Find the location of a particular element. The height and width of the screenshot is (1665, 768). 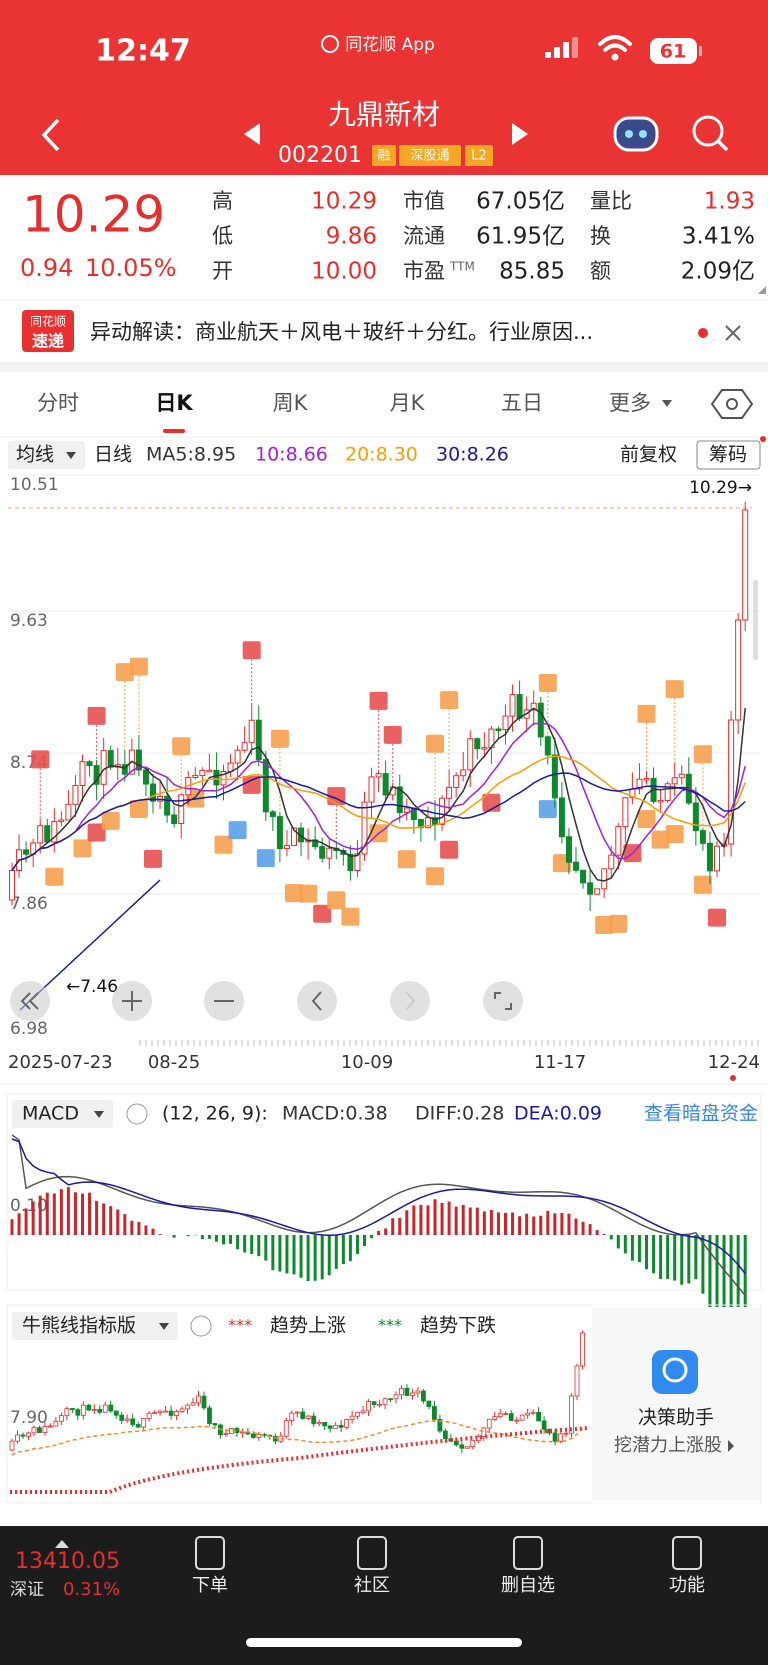

macd-selector-bg is located at coordinates (62, 1114).